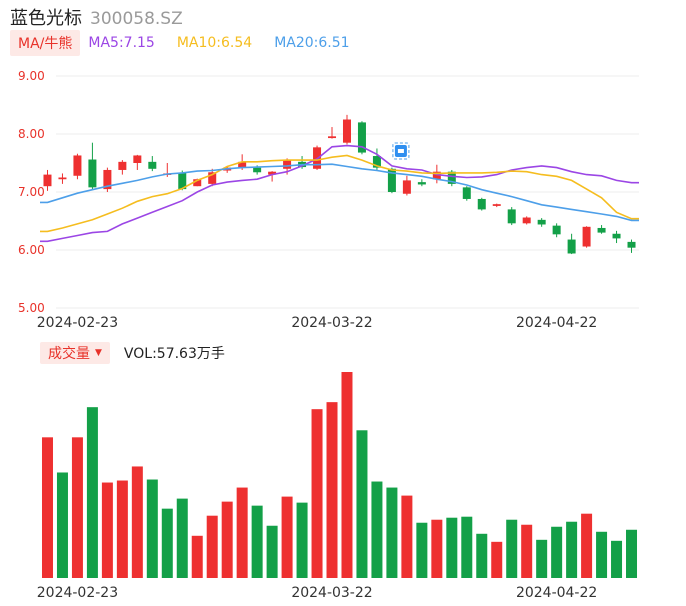 Image resolution: width=686 pixels, height=606 pixels. I want to click on ma20-label: MA20:6.51, so click(312, 43).